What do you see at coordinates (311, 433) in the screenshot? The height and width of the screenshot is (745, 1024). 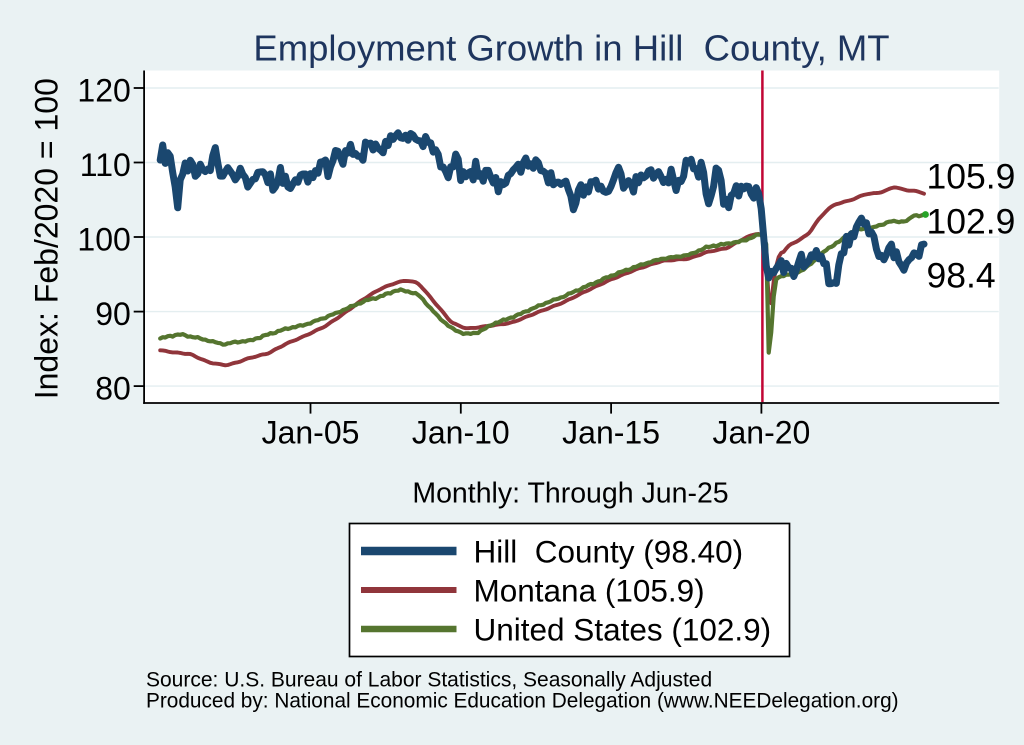 I see `svg-text: Jan-05` at bounding box center [311, 433].